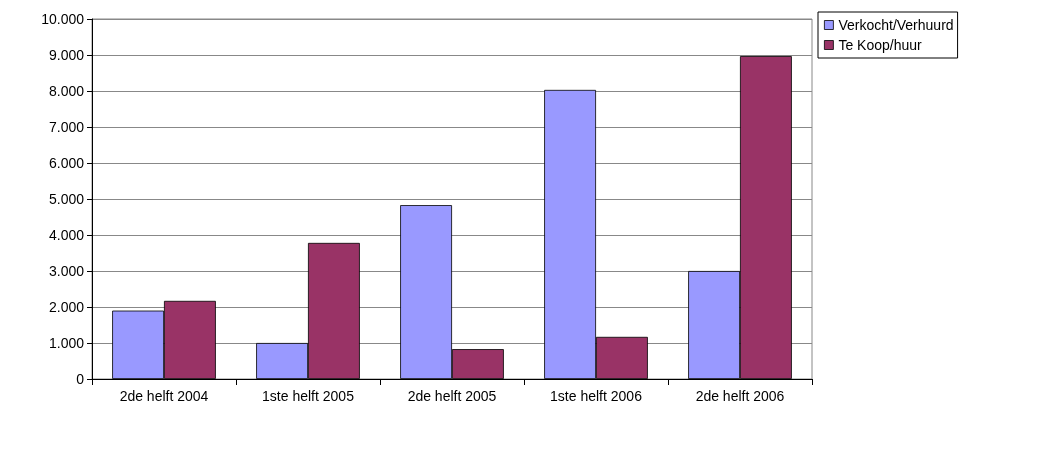 This screenshot has height=451, width=1039. I want to click on y-tick-label: 6.000, so click(66, 163).